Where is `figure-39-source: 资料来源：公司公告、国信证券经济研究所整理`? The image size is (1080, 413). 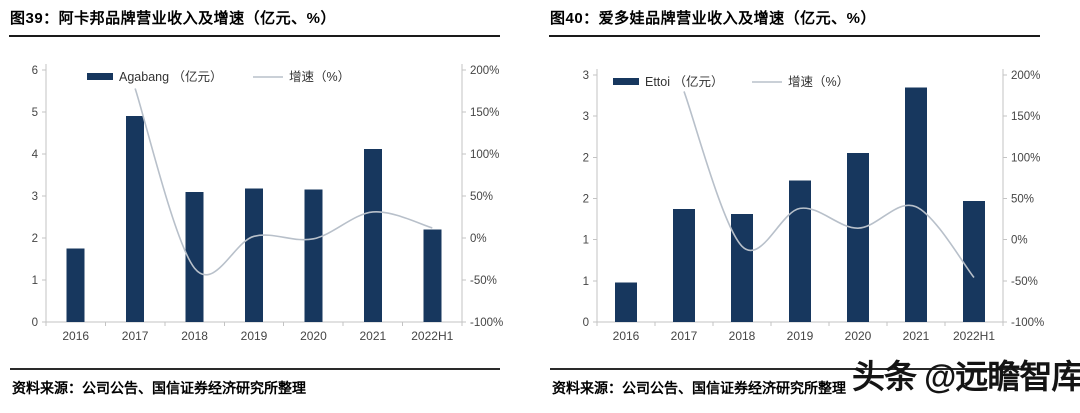 figure-39-source: 资料来源：公司公告、国信证券经济研究所整理 is located at coordinates (159, 388).